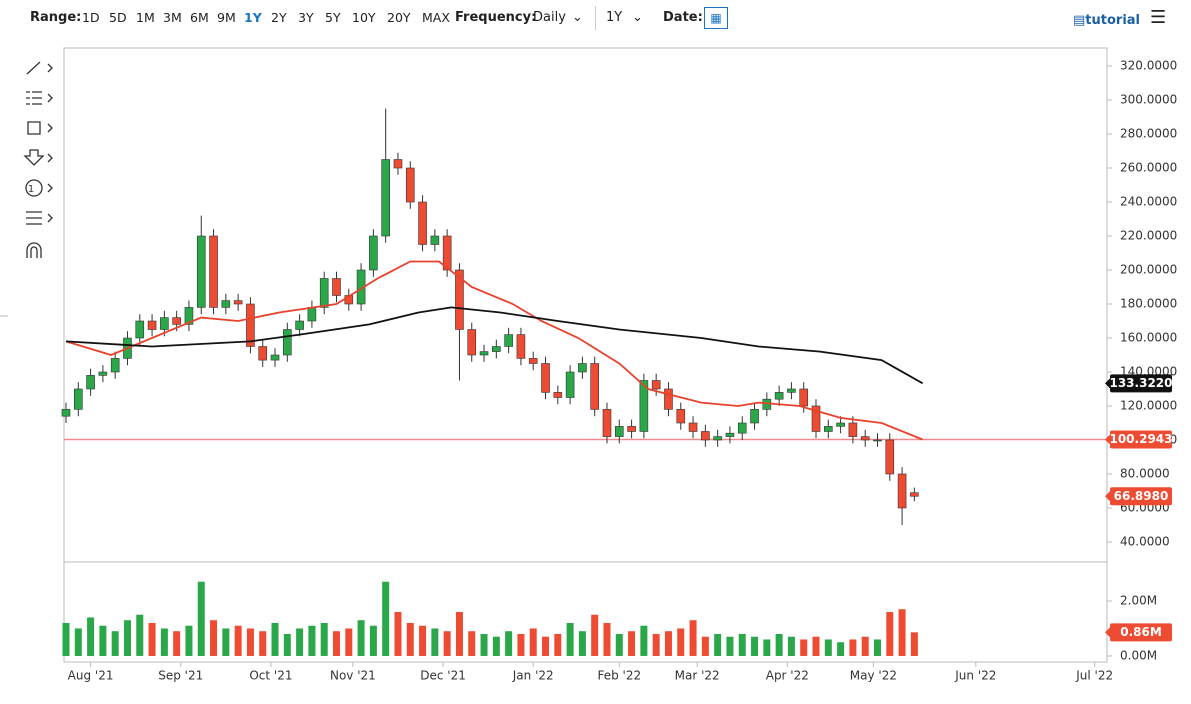  Describe the element at coordinates (436, 17) in the screenshot. I see `range-option: MAX` at that location.